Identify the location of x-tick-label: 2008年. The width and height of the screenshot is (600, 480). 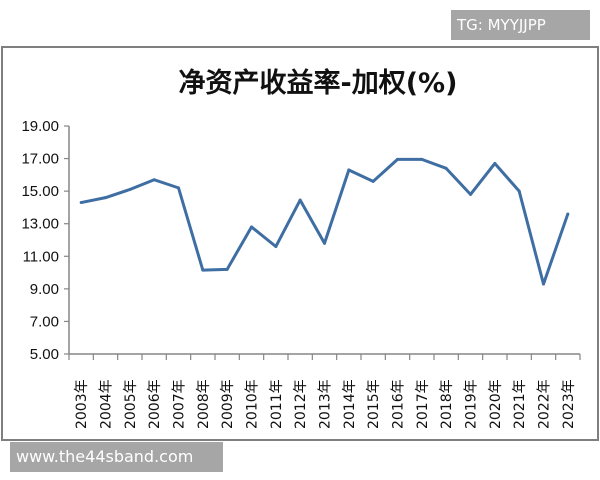
(204, 404).